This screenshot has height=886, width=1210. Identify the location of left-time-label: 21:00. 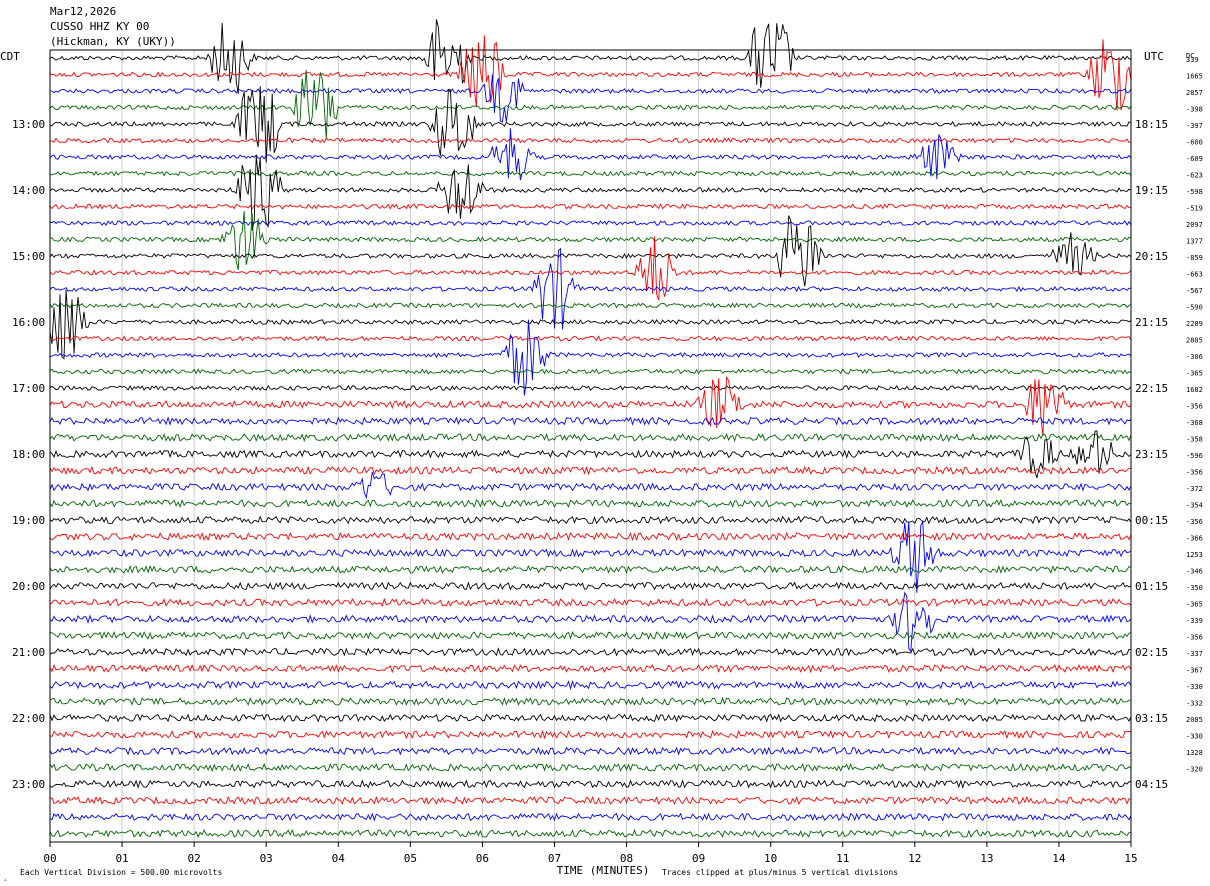
(28, 652).